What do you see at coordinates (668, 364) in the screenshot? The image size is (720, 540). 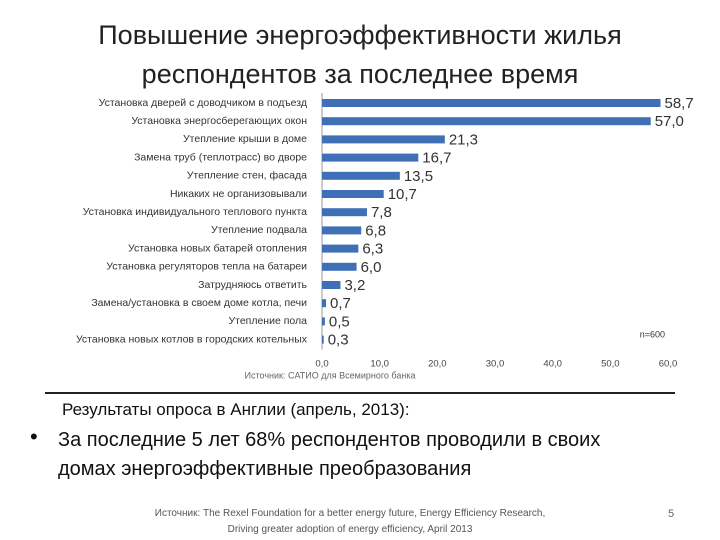 I see `x-tick-label: 60,0` at bounding box center [668, 364].